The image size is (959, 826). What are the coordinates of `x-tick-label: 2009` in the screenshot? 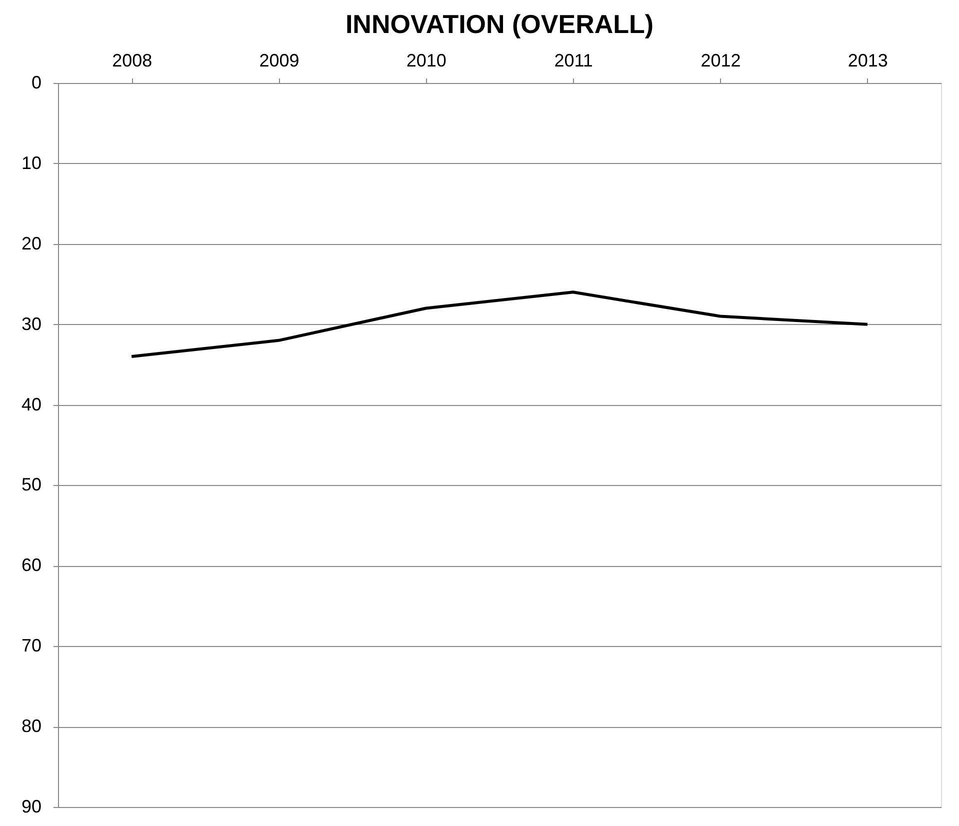 It's located at (279, 60).